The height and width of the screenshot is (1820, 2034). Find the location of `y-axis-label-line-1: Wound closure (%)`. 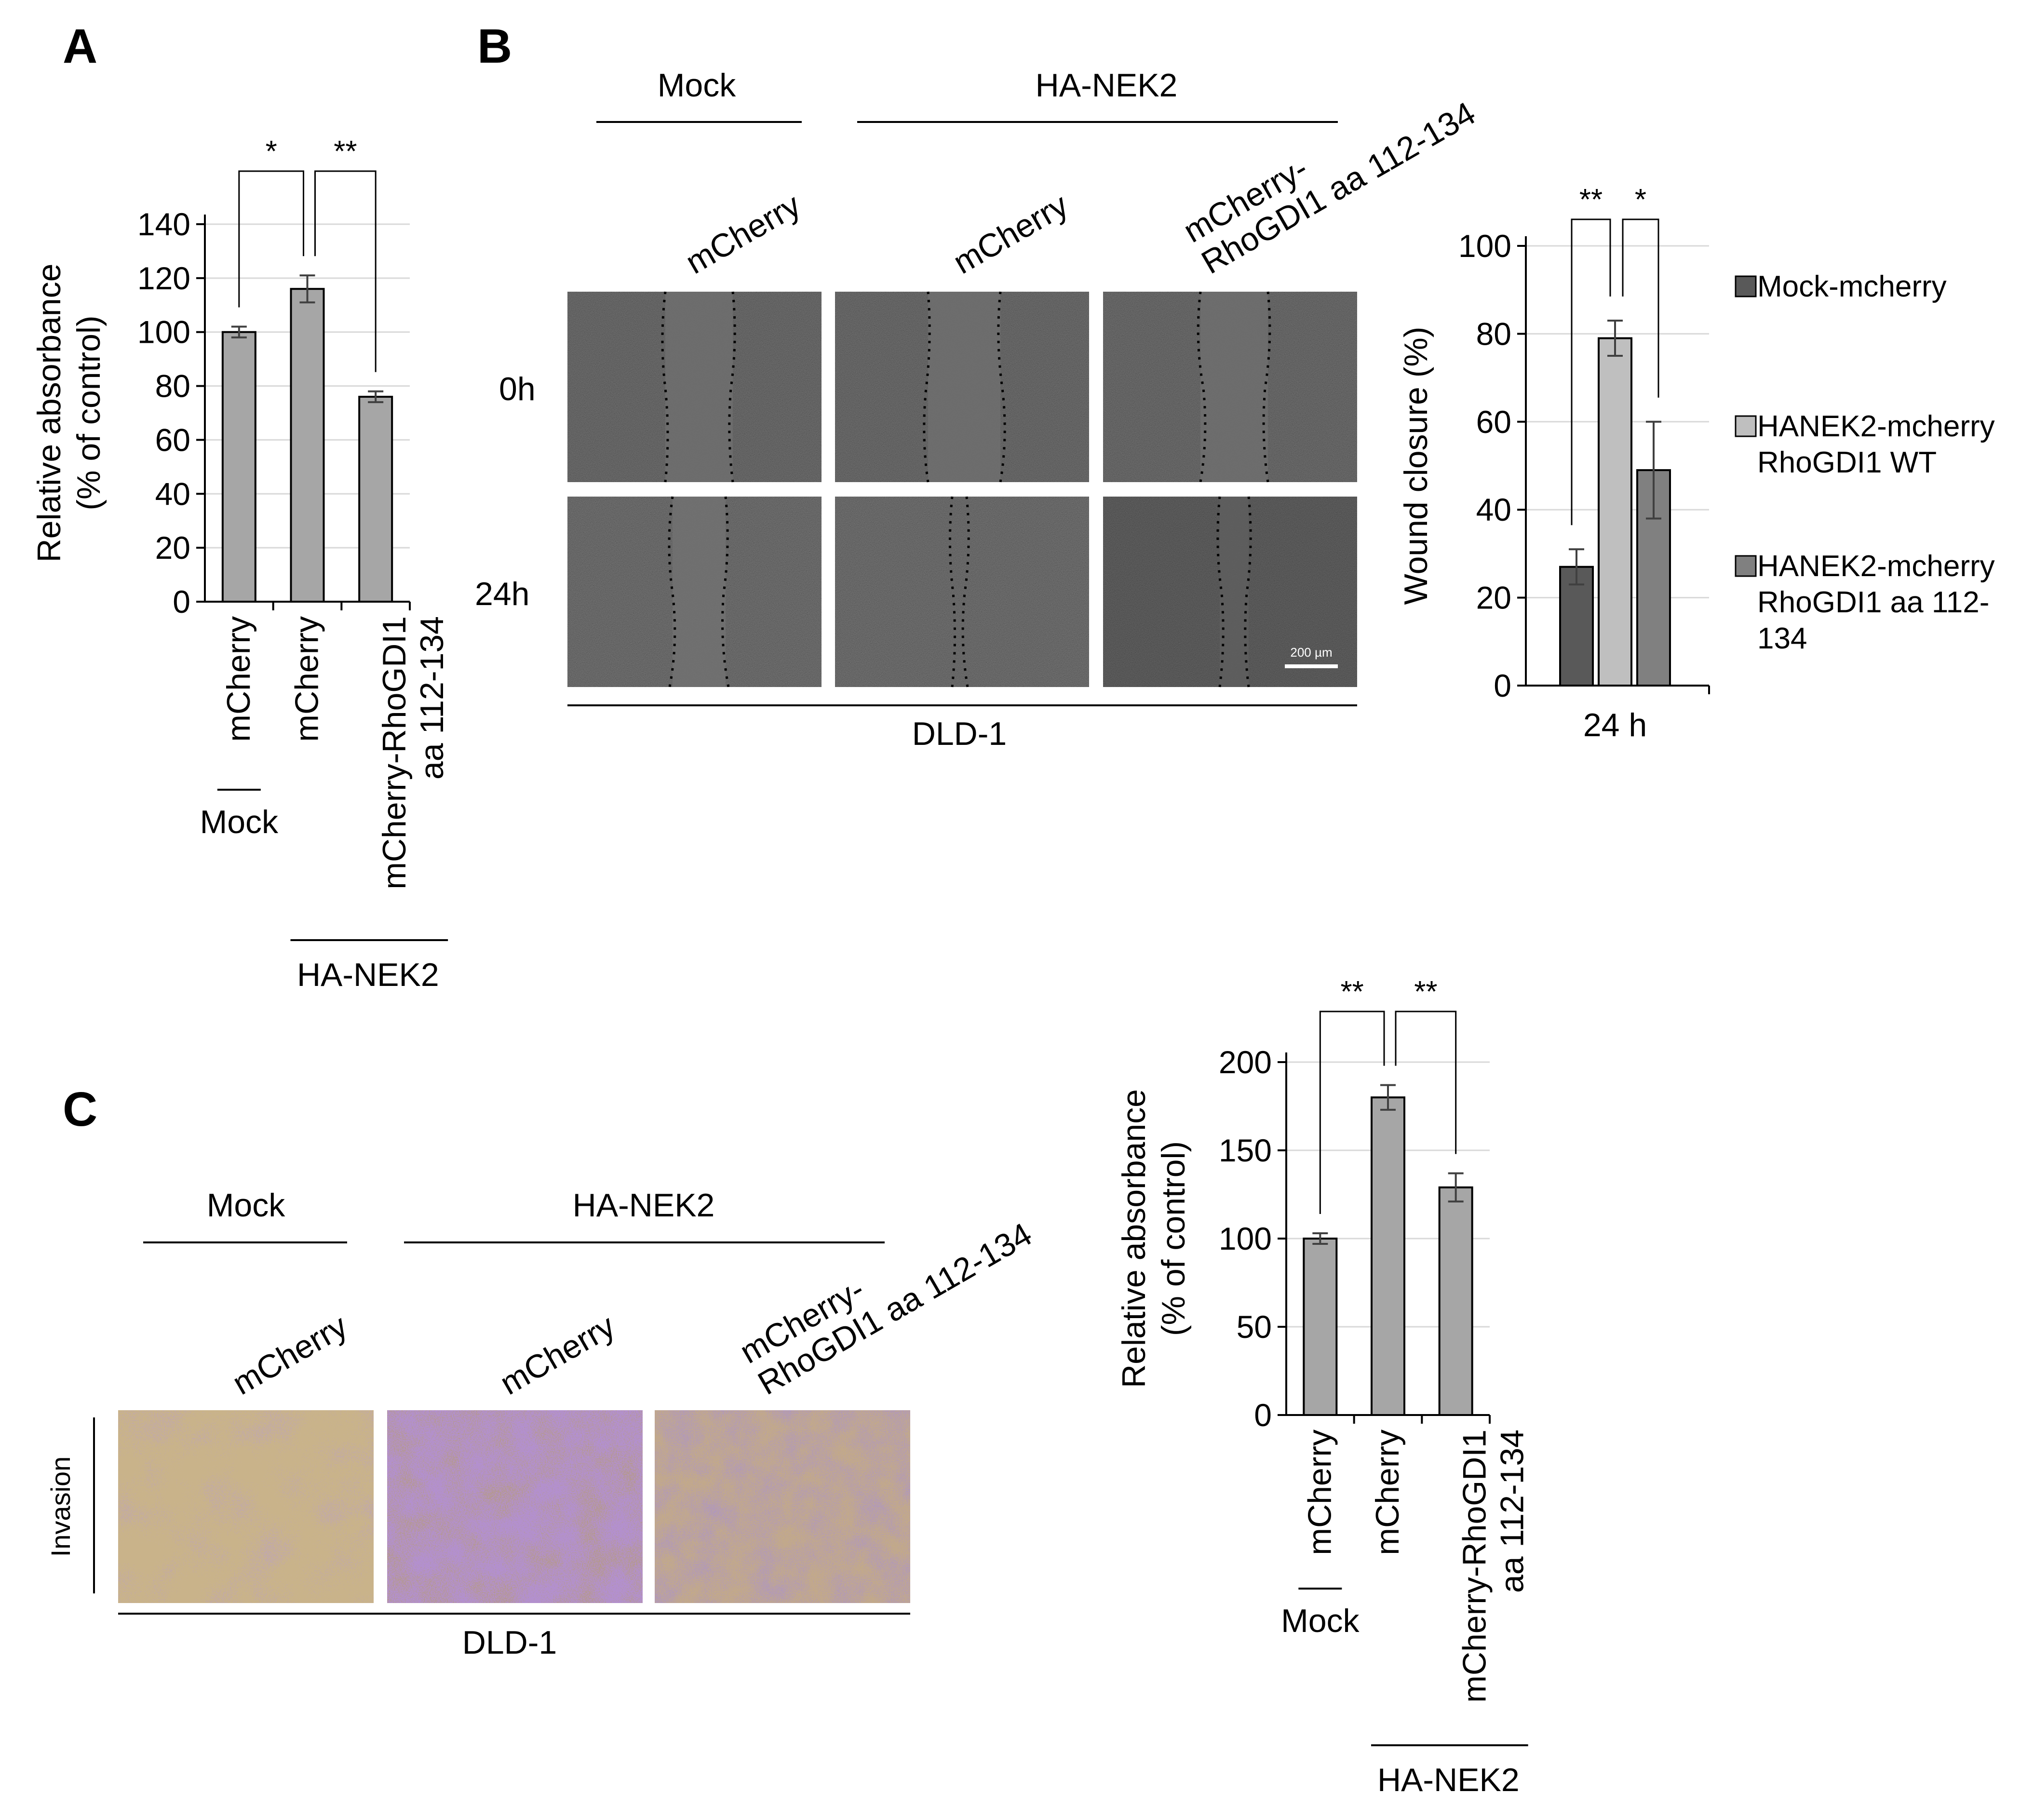

y-axis-label-line-1: Wound closure (%) is located at coordinates (1416, 466).